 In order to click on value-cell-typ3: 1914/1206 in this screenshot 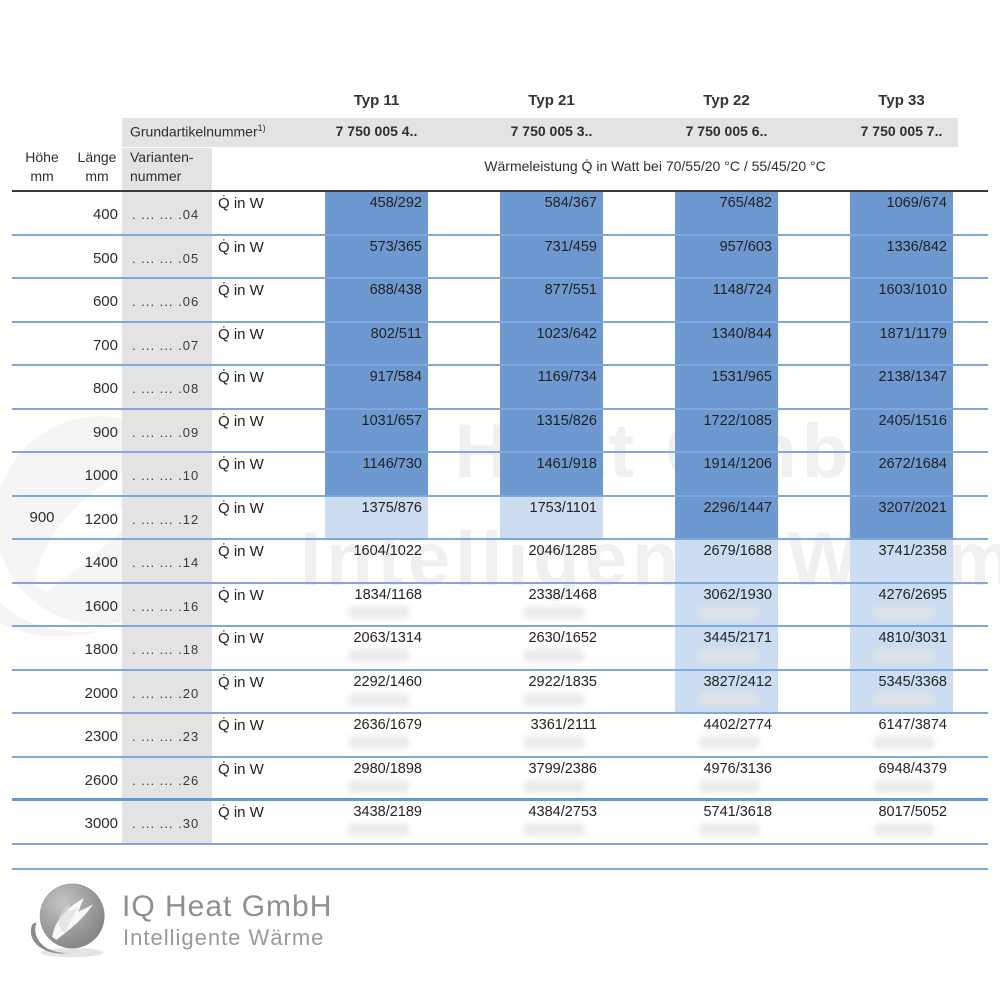, I will do `click(726, 474)`.